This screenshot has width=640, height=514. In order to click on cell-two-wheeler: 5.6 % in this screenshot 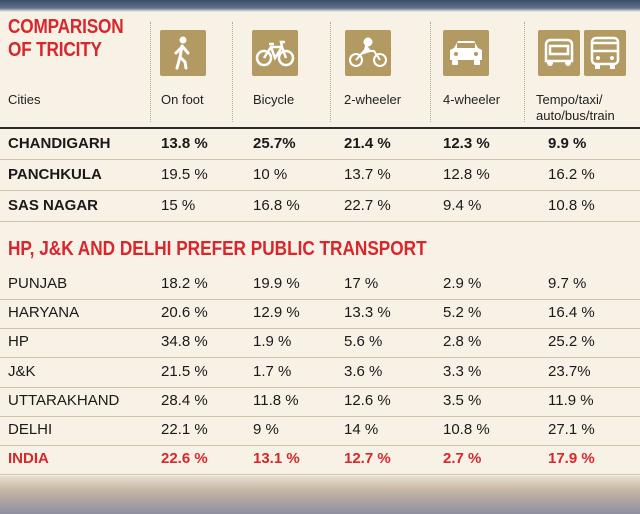, I will do `click(363, 342)`.